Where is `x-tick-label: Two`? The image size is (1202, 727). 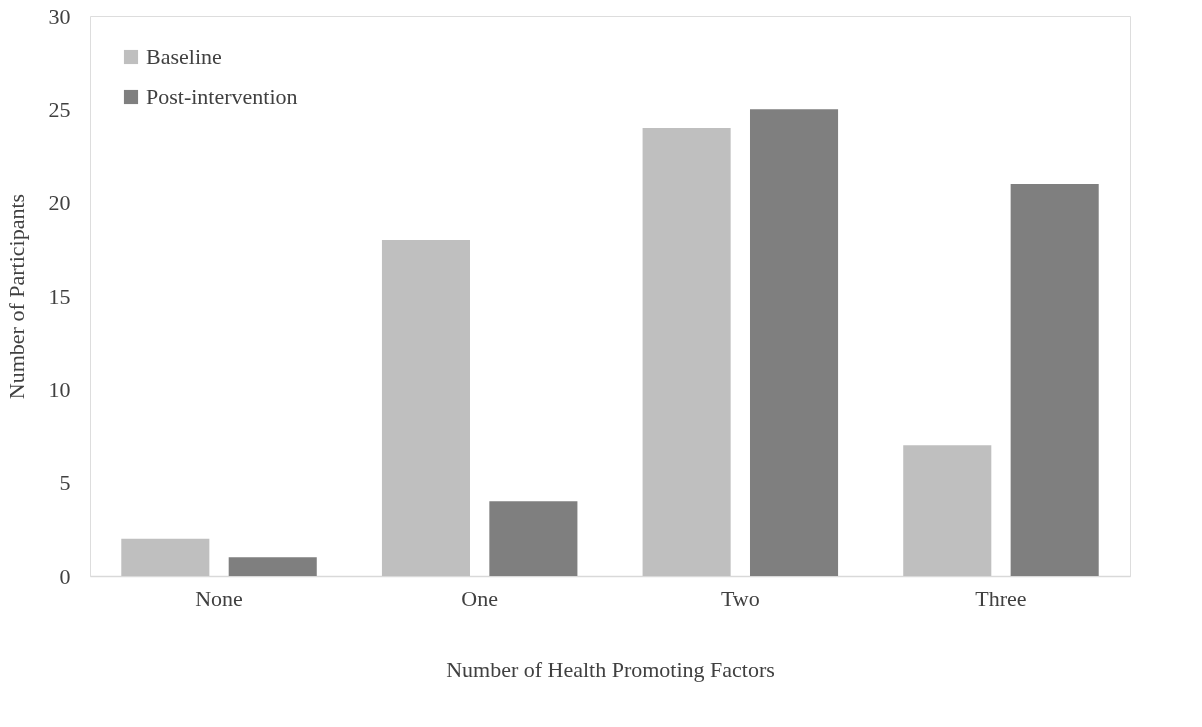 x-tick-label: Two is located at coordinates (740, 598).